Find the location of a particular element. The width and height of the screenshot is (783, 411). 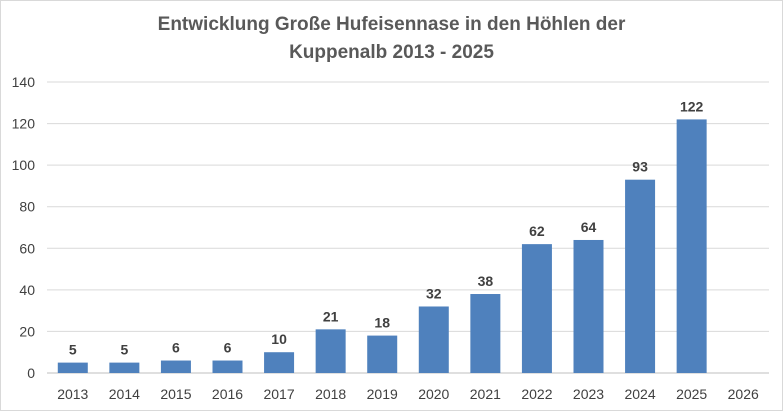

x-tick-label-2023: 2023 is located at coordinates (588, 394).